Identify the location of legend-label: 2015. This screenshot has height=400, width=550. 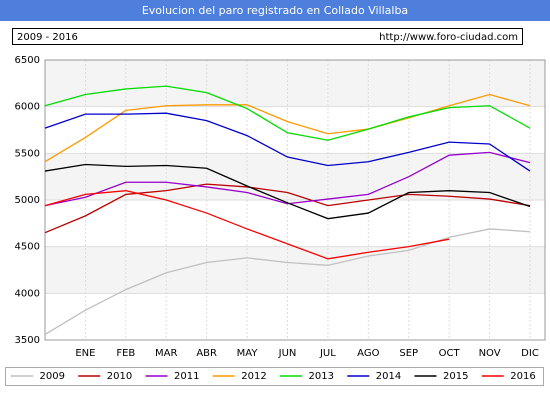
(455, 376).